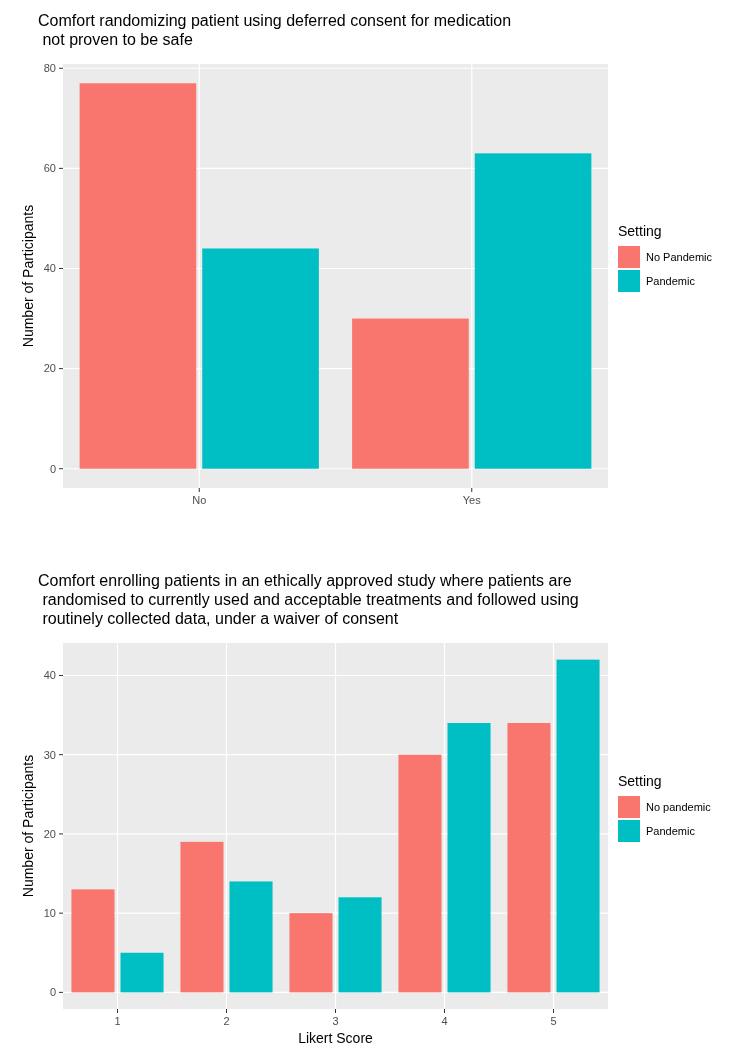 The height and width of the screenshot is (1049, 739). What do you see at coordinates (472, 500) in the screenshot?
I see `x-tick-label: Yes` at bounding box center [472, 500].